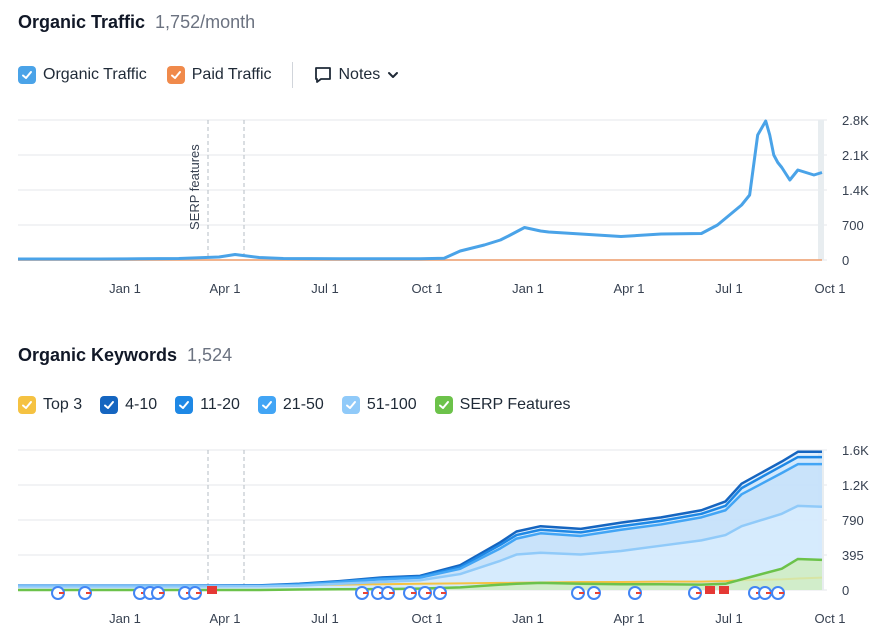 Image resolution: width=895 pixels, height=640 pixels. I want to click on legend-label: 21-50, so click(303, 404).